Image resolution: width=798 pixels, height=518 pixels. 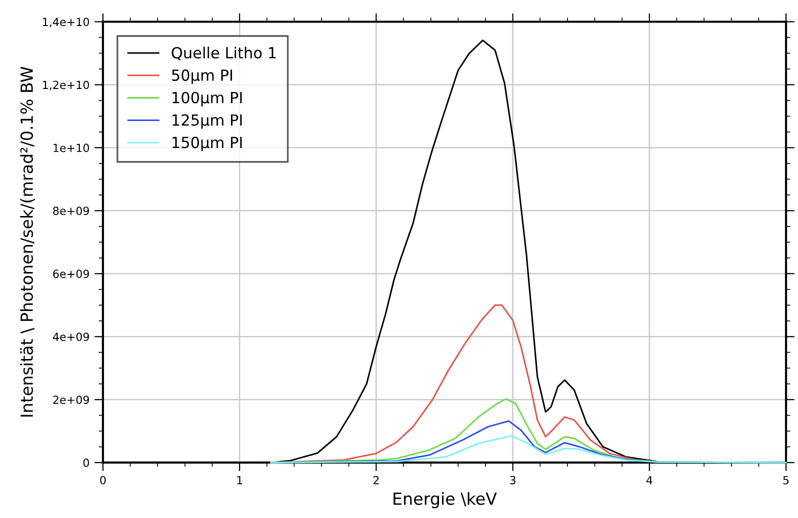 What do you see at coordinates (27, 241) in the screenshot?
I see `y-axis-title: Intensität \ Photonen/sek/(mrad²/0.1% BW` at bounding box center [27, 241].